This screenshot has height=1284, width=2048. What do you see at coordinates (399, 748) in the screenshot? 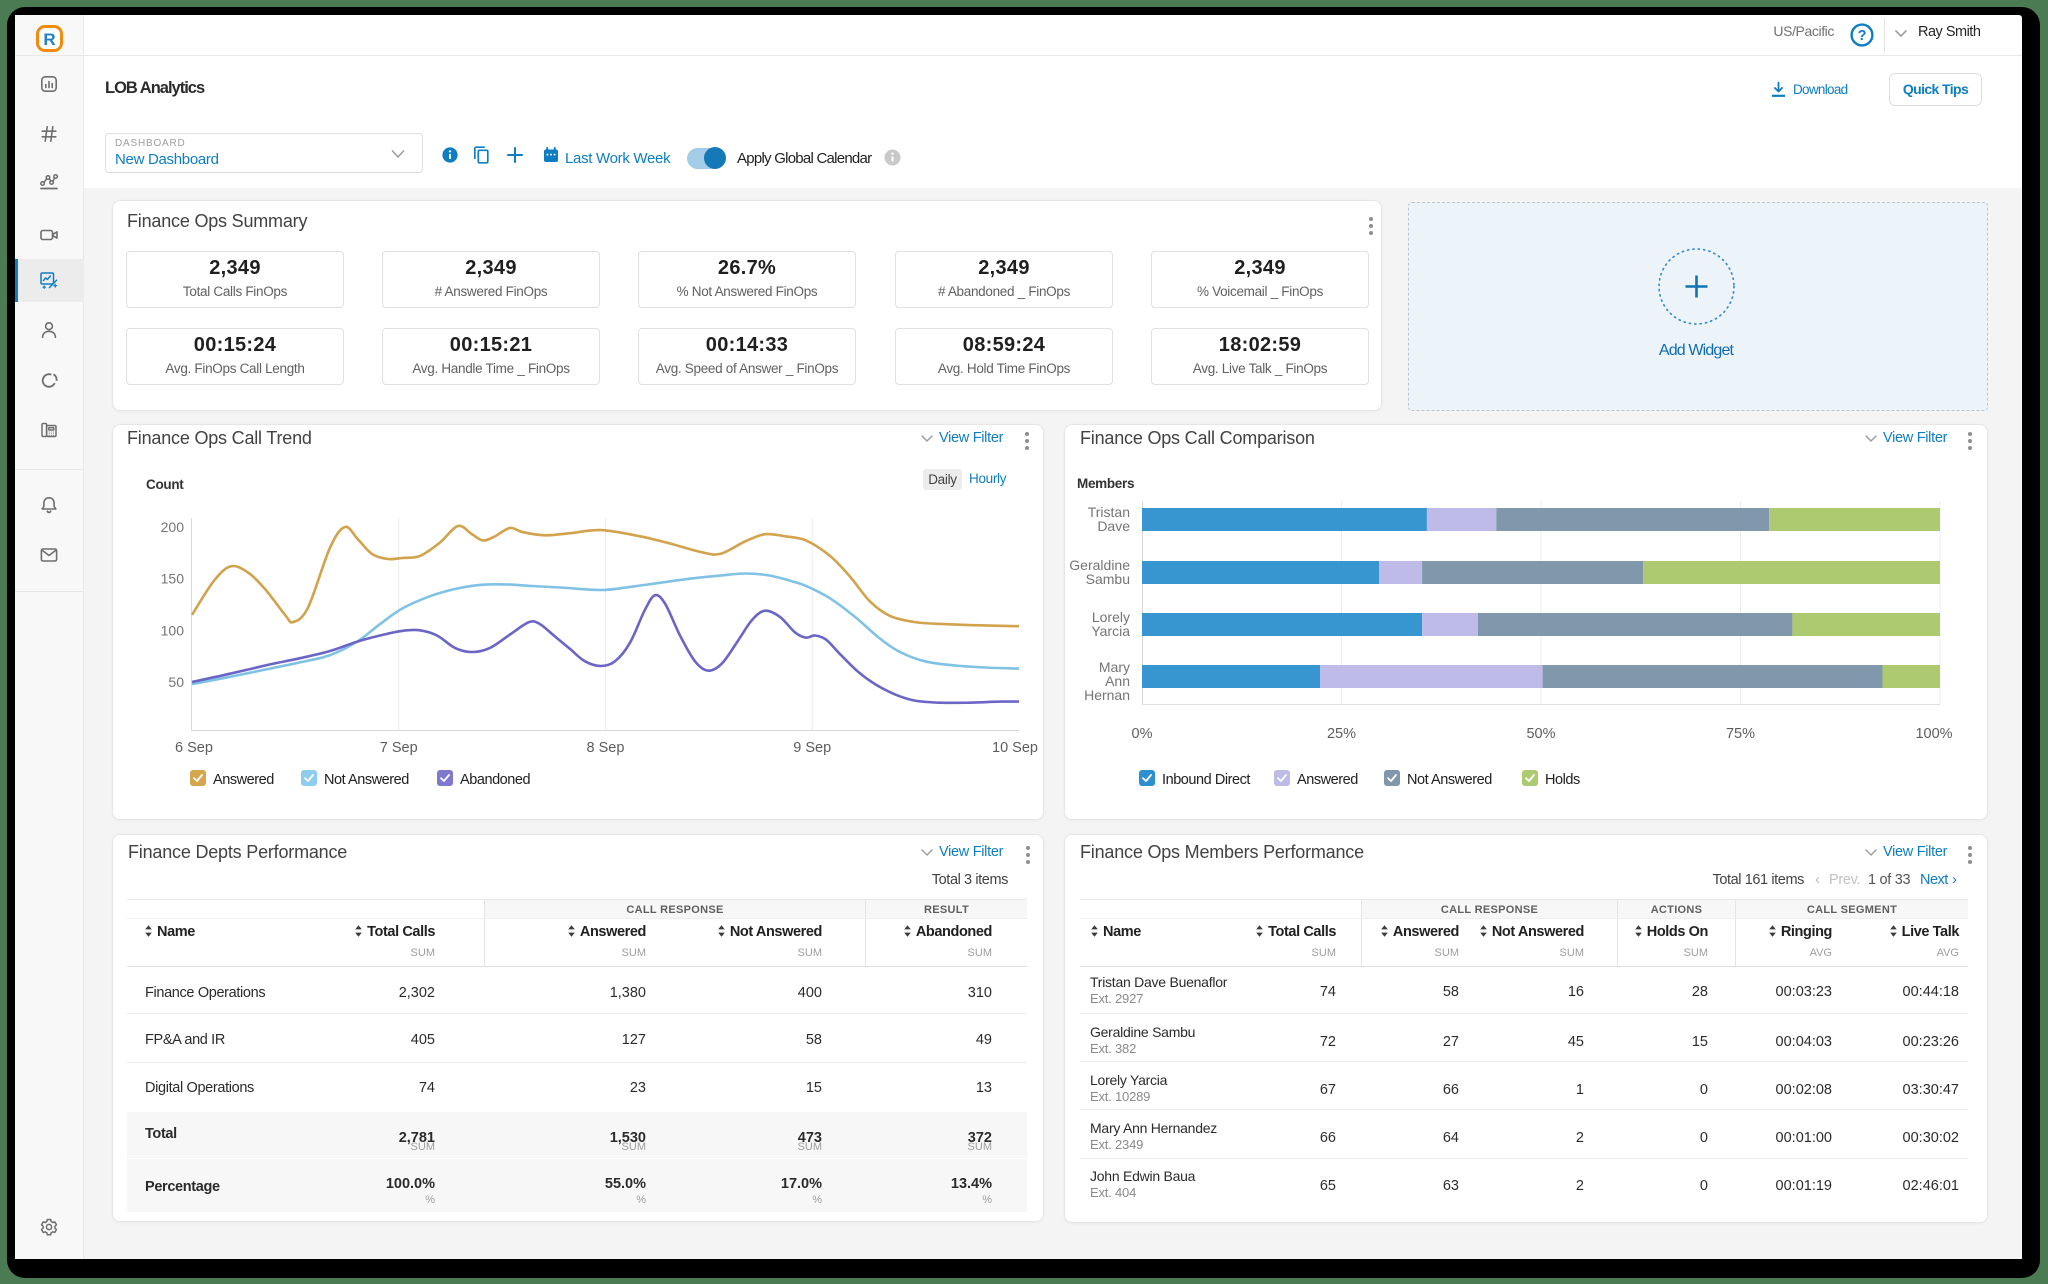
I see `svg-text: 7 Sep` at bounding box center [399, 748].